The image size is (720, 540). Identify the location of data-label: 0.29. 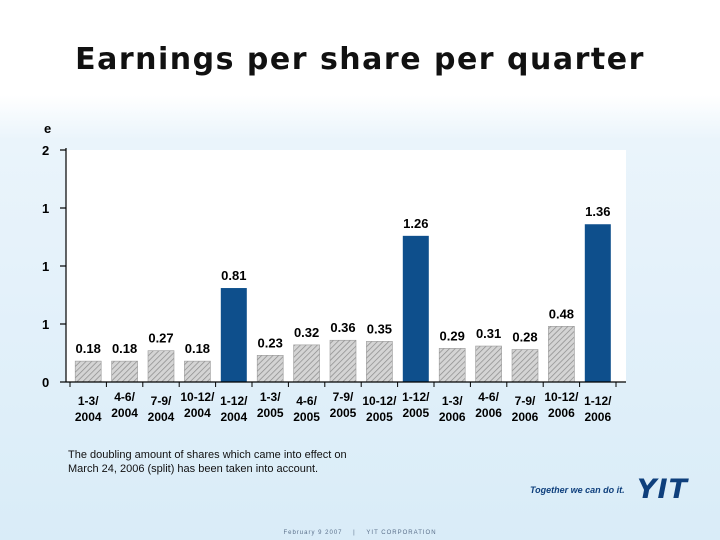
(452, 335).